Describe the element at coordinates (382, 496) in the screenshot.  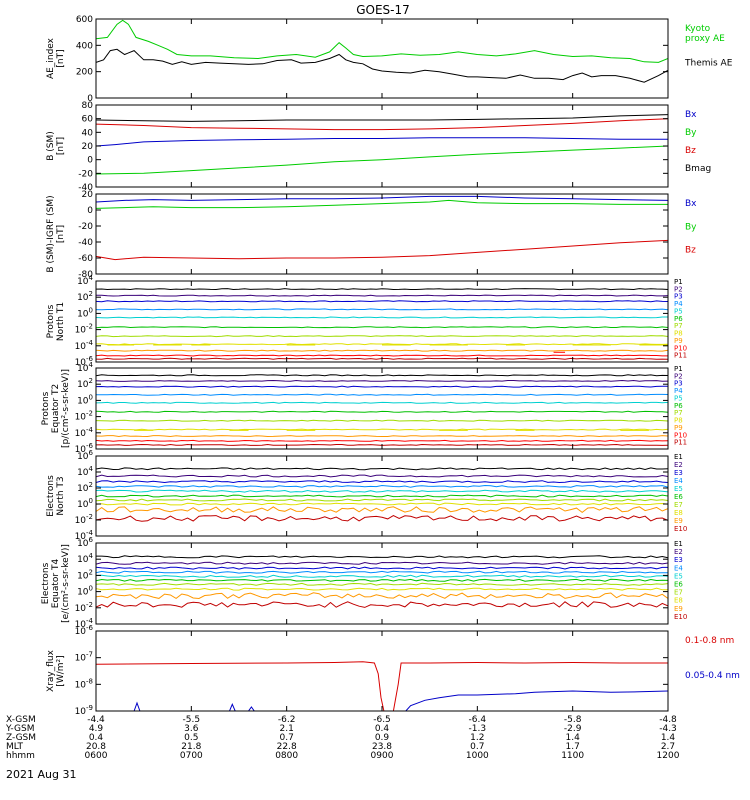
I see `channel-E6` at that location.